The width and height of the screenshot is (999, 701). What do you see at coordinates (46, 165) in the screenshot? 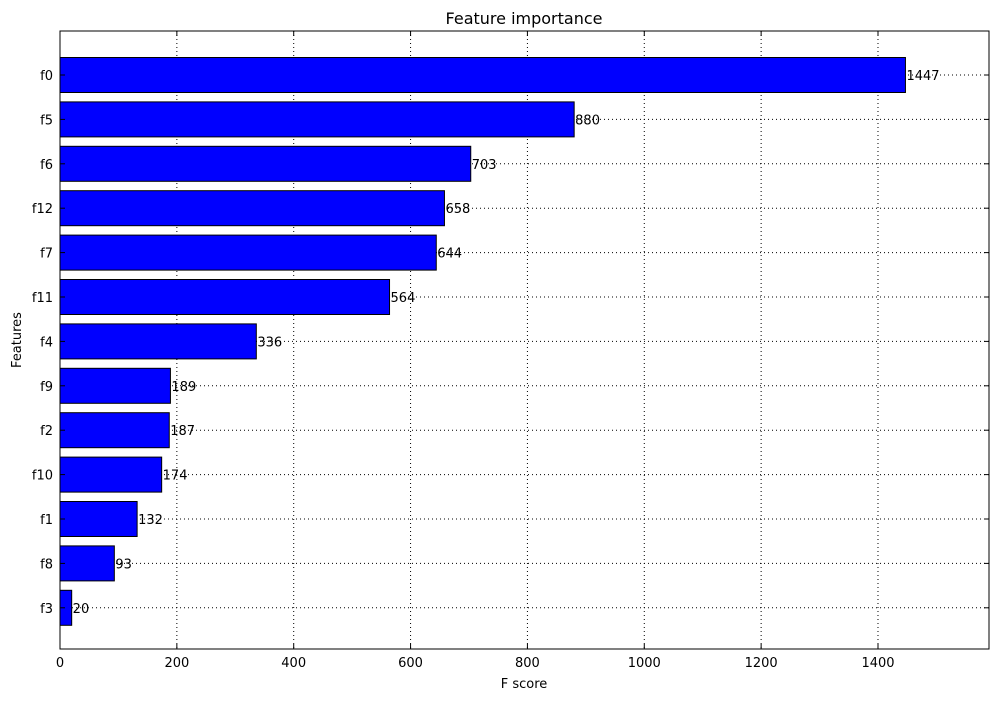
I see `y-tick-label-f6: f6` at bounding box center [46, 165].